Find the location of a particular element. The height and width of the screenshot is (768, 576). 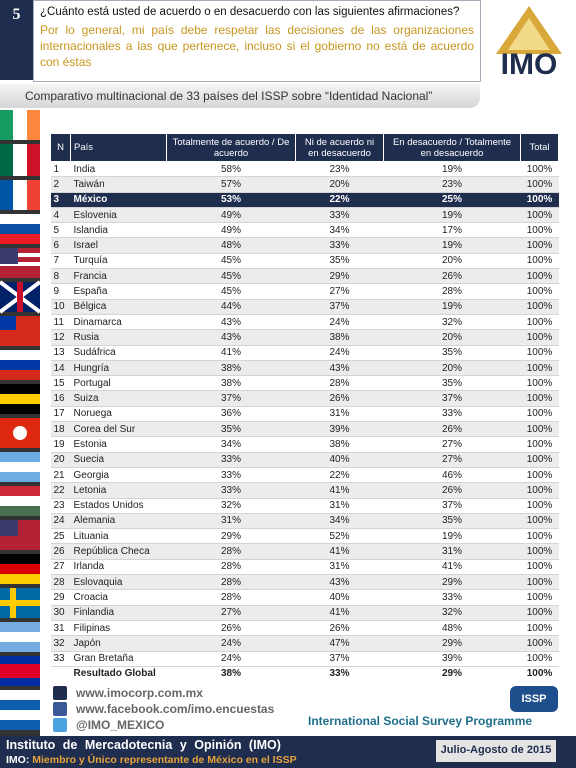

table-cell: Taiwán is located at coordinates (118, 184).